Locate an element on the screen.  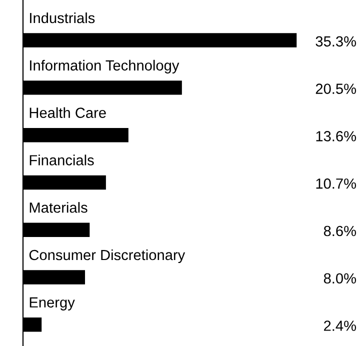
data-label: 35.3% is located at coordinates (336, 41).